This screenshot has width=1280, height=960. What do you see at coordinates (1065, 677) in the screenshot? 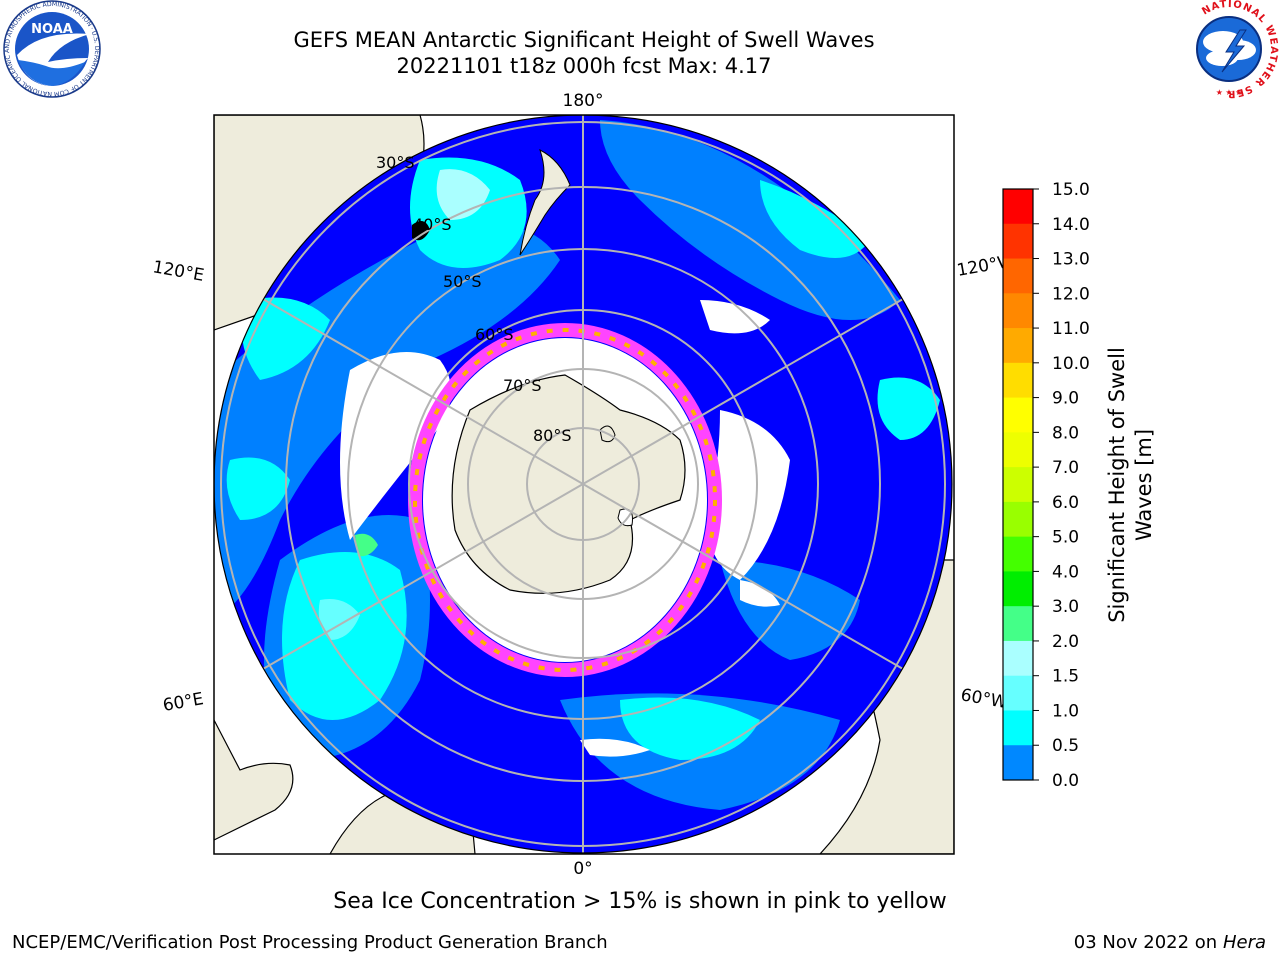
I see `colorbar-tick-label: 1.5` at bounding box center [1065, 677].